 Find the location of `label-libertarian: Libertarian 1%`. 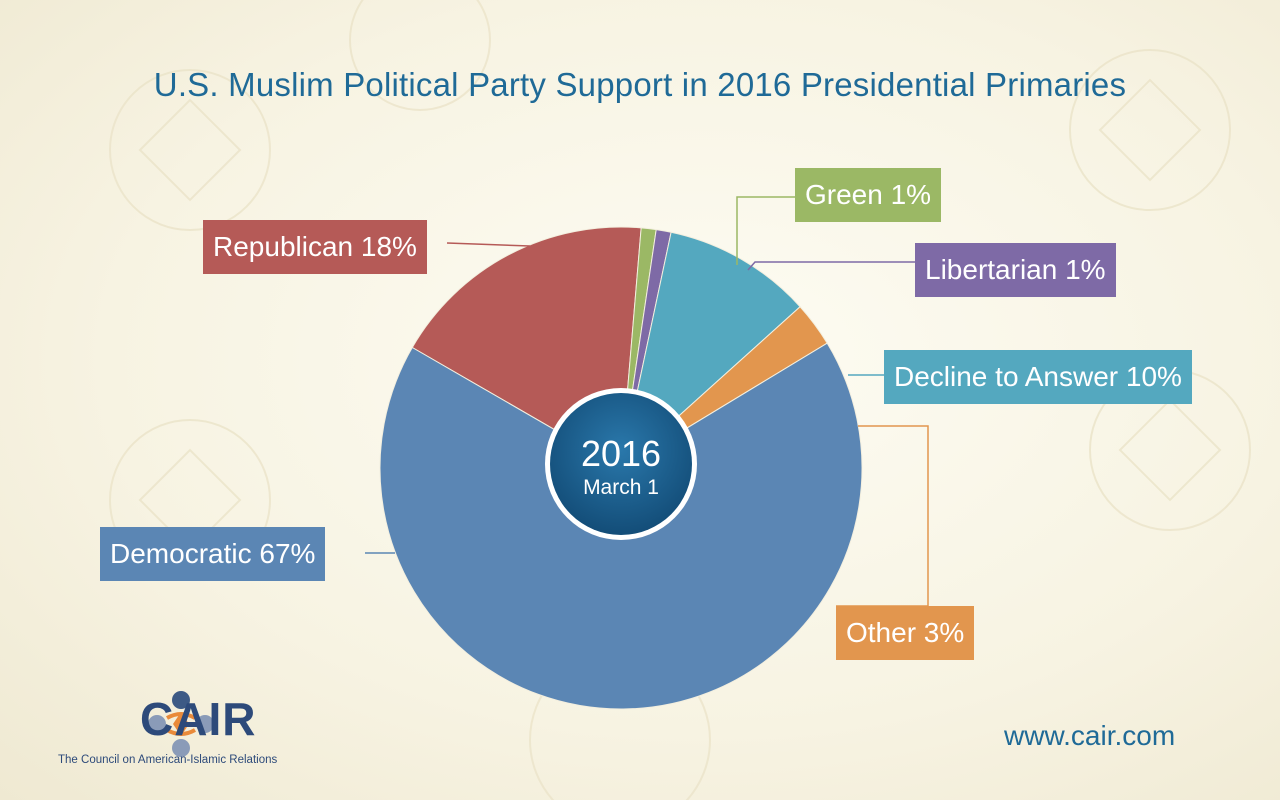

label-libertarian: Libertarian 1% is located at coordinates (1015, 270).